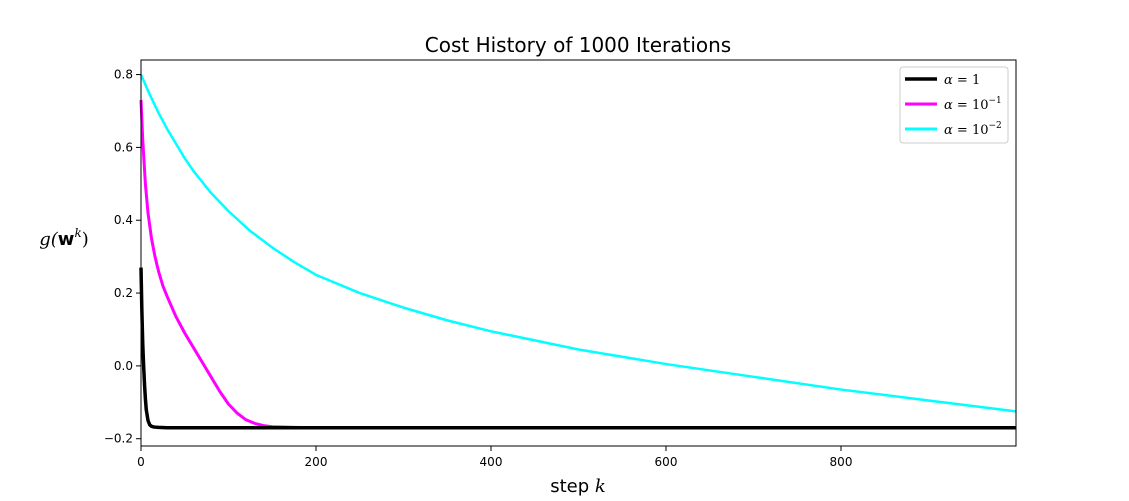 The image size is (1129, 501). I want to click on y-axis-label-func: g(, so click(49, 239).